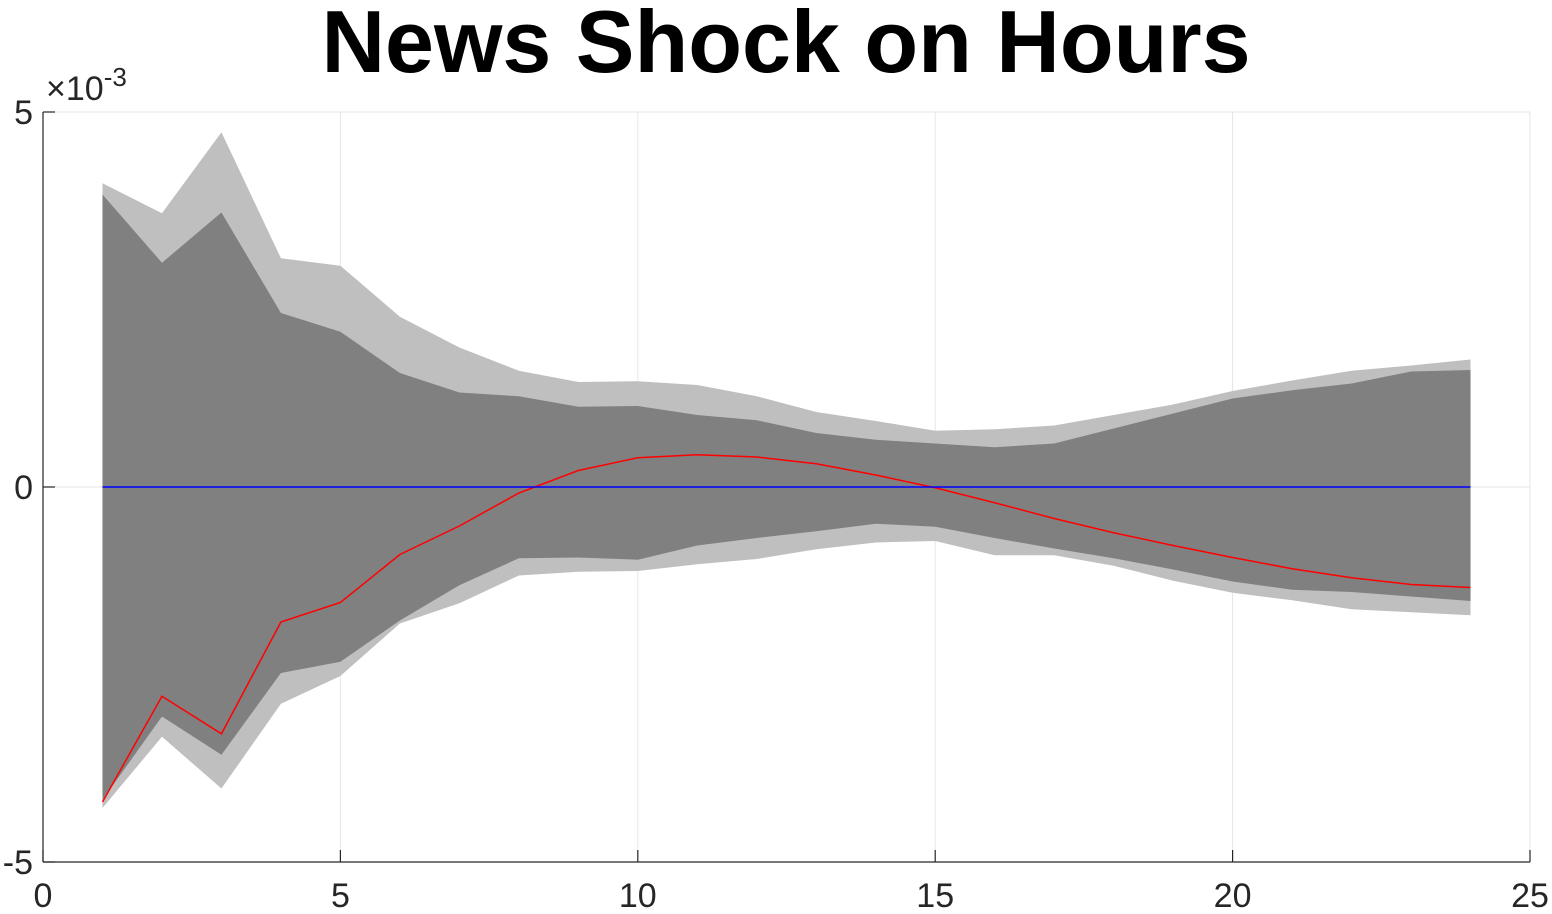  Describe the element at coordinates (785, 45) in the screenshot. I see `chart-title: News Shock on Hours` at that location.